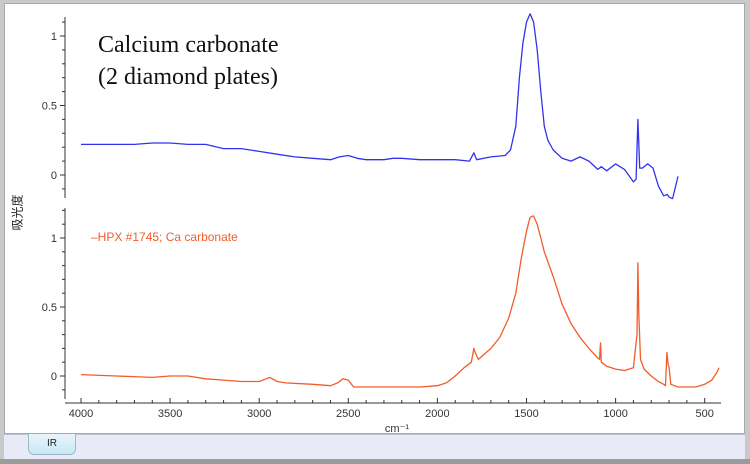  What do you see at coordinates (437, 414) in the screenshot?
I see `x-tick-label: 2000` at bounding box center [437, 414].